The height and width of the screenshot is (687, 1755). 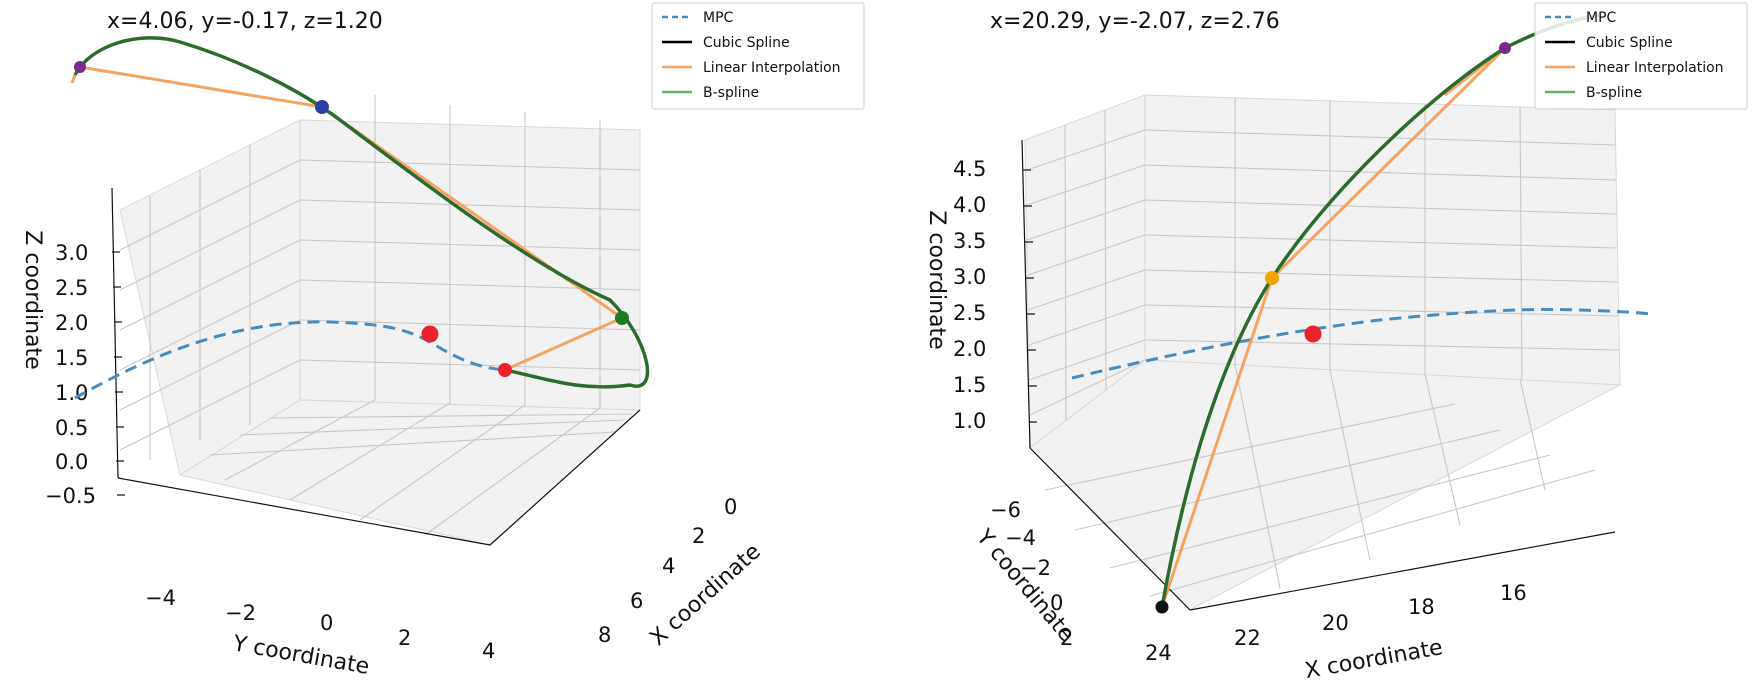 I want to click on z-axis-label-left: Z coordinate, so click(x=32, y=299).